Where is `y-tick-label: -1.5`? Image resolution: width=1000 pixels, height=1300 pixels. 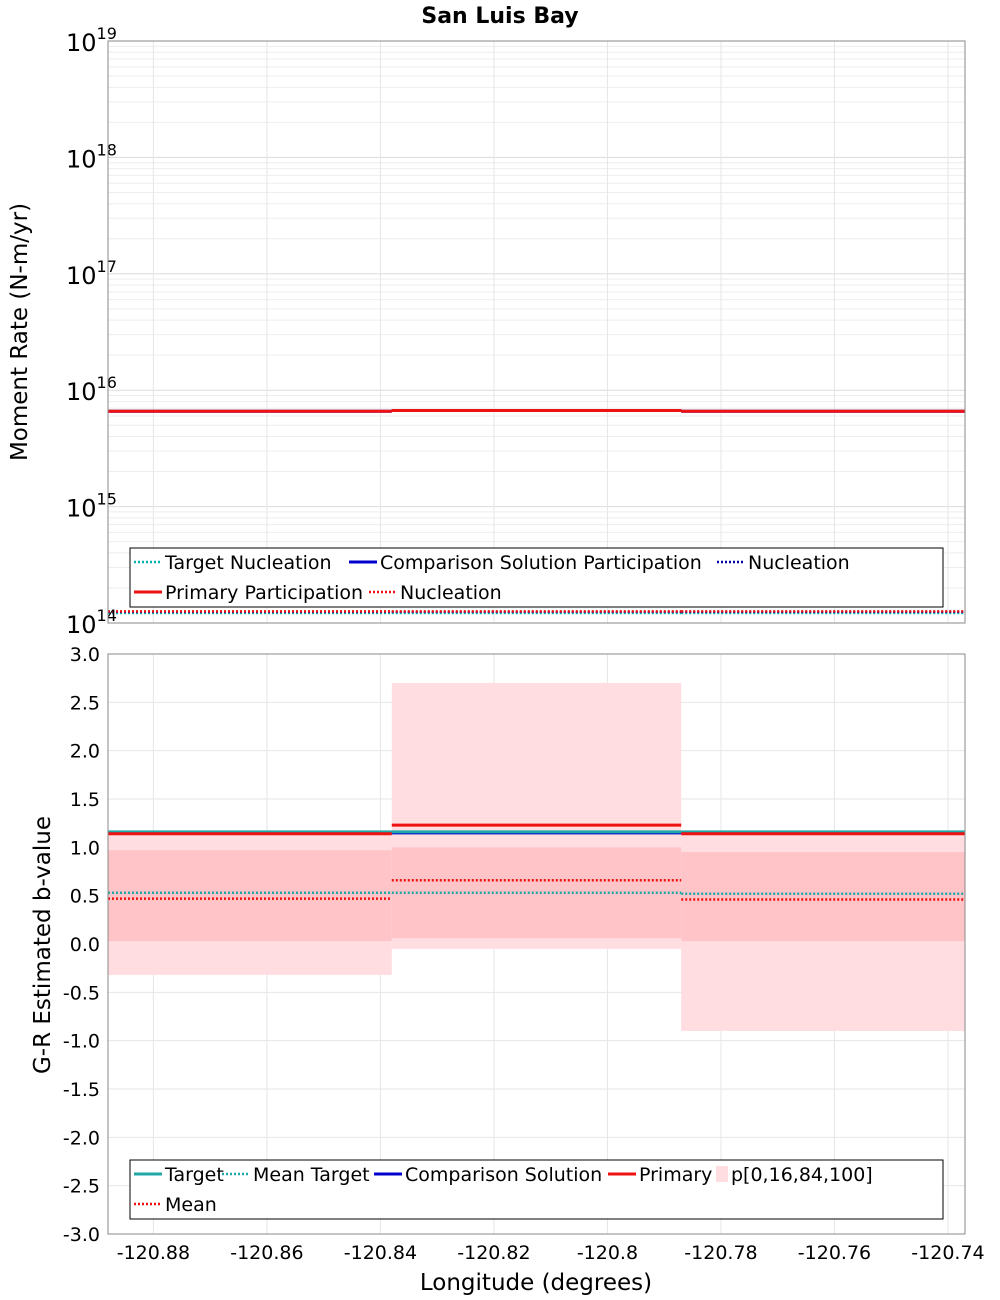 y-tick-label: -1.5 is located at coordinates (81, 1090).